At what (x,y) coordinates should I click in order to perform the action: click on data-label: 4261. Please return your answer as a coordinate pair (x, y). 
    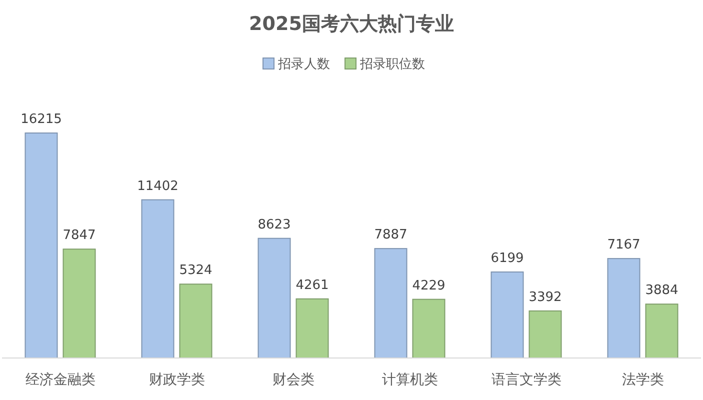
    Looking at the image, I should click on (312, 285).